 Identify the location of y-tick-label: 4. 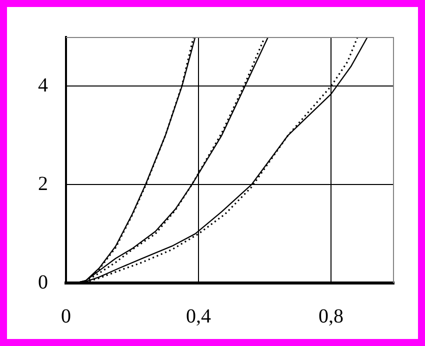
(43, 85).